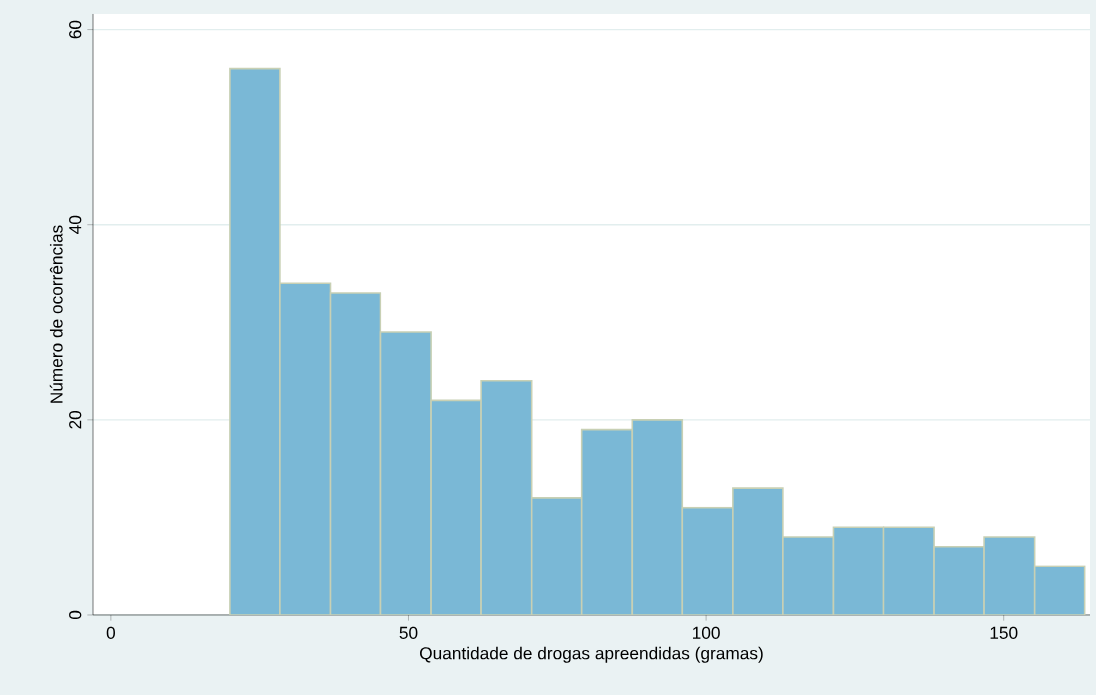 The image size is (1096, 695). Describe the element at coordinates (75, 224) in the screenshot. I see `y-tick-label: 40` at that location.